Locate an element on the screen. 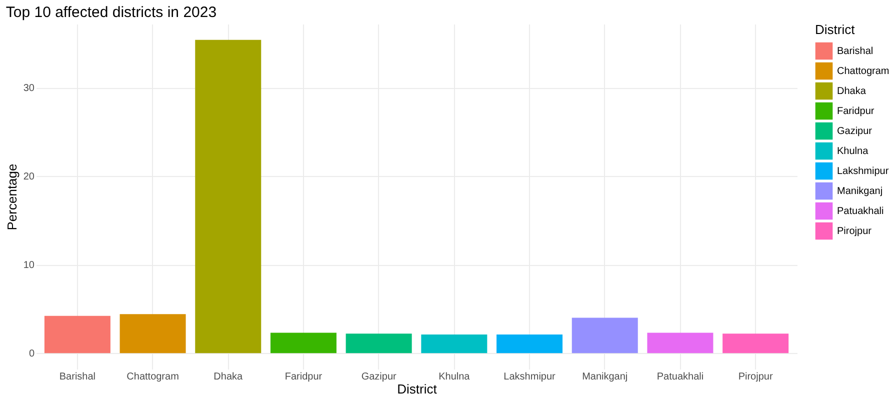  x-tick-label: Dhaka is located at coordinates (229, 377).